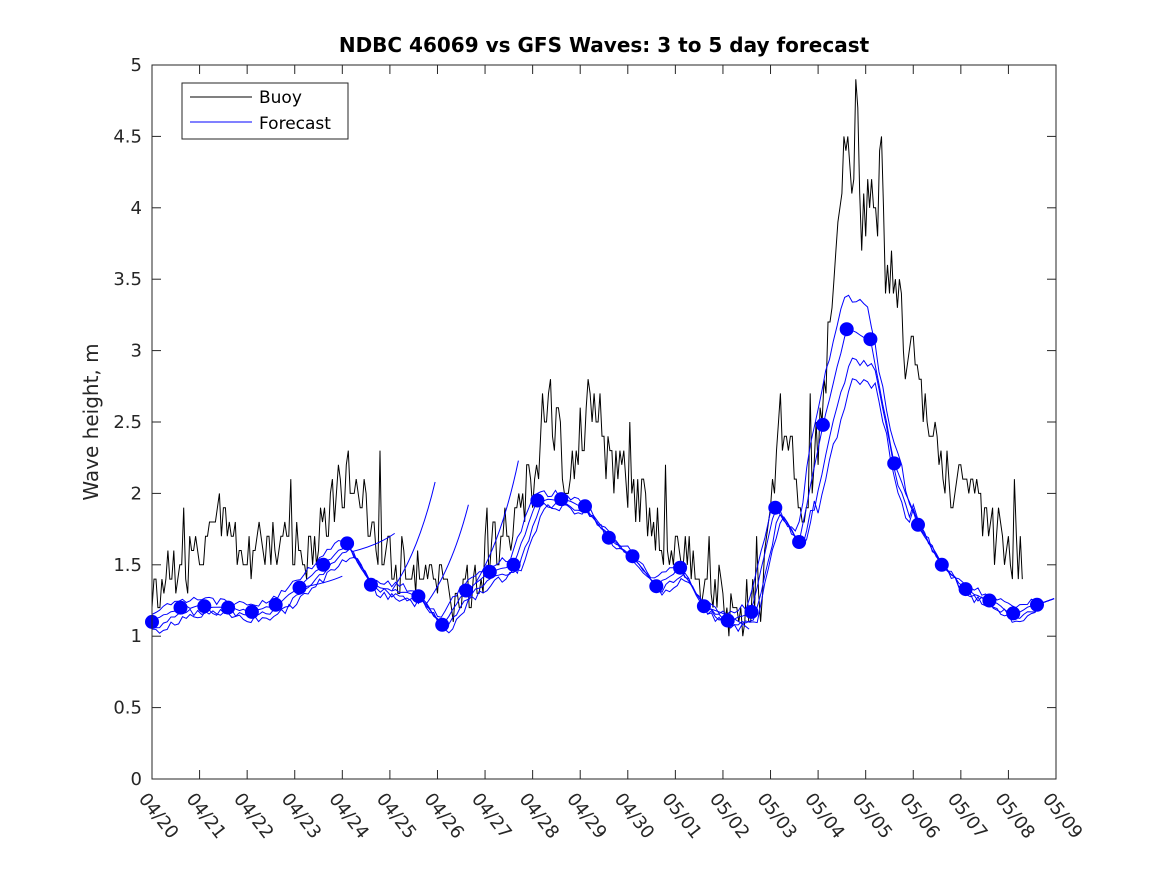 This screenshot has width=1167, height=875. I want to click on legend: Buoy Forecast, so click(265, 111).